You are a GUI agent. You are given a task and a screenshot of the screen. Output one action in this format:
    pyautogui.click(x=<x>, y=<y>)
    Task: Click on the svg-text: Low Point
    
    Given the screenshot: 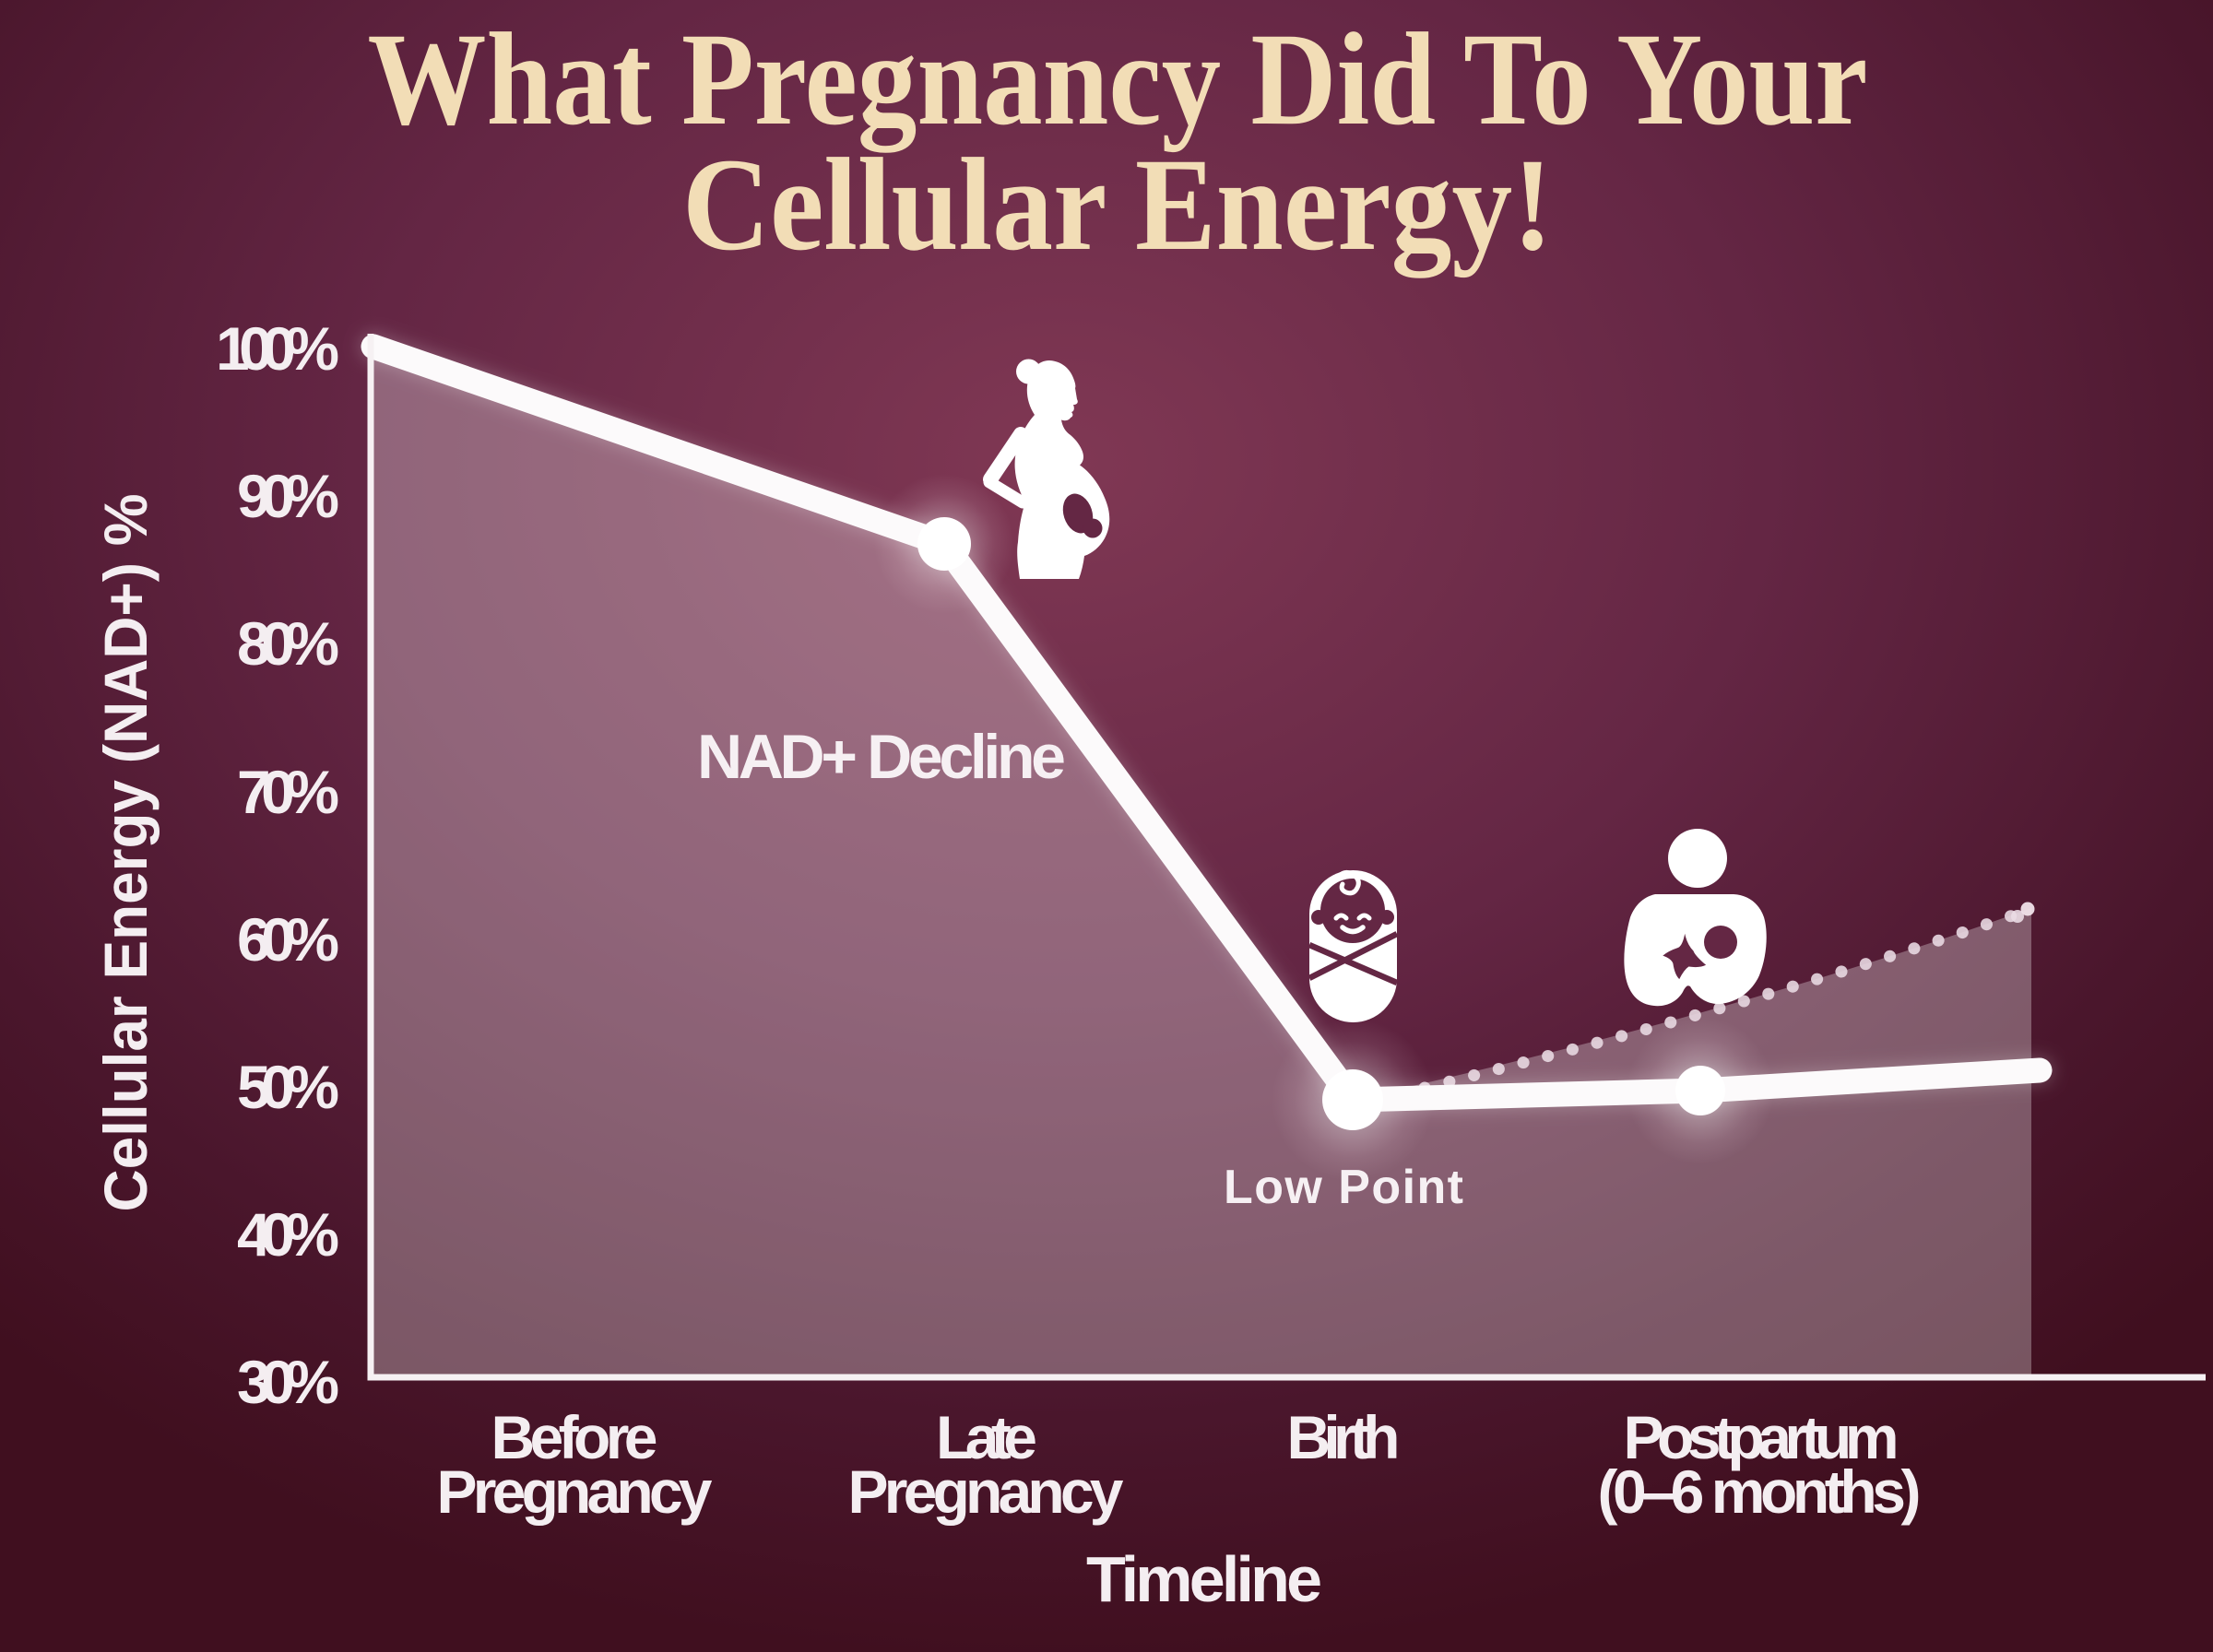 What is the action you would take?
    pyautogui.click(x=1343, y=1187)
    